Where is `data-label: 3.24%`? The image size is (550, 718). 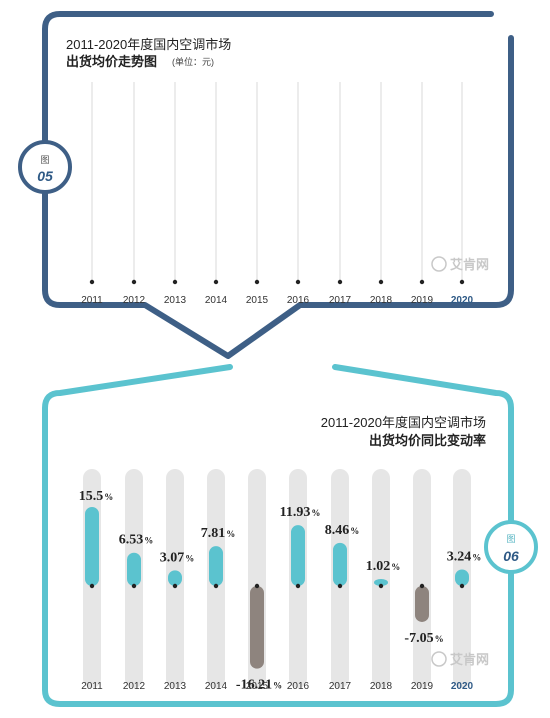
data-label: 3.24% is located at coordinates (464, 556).